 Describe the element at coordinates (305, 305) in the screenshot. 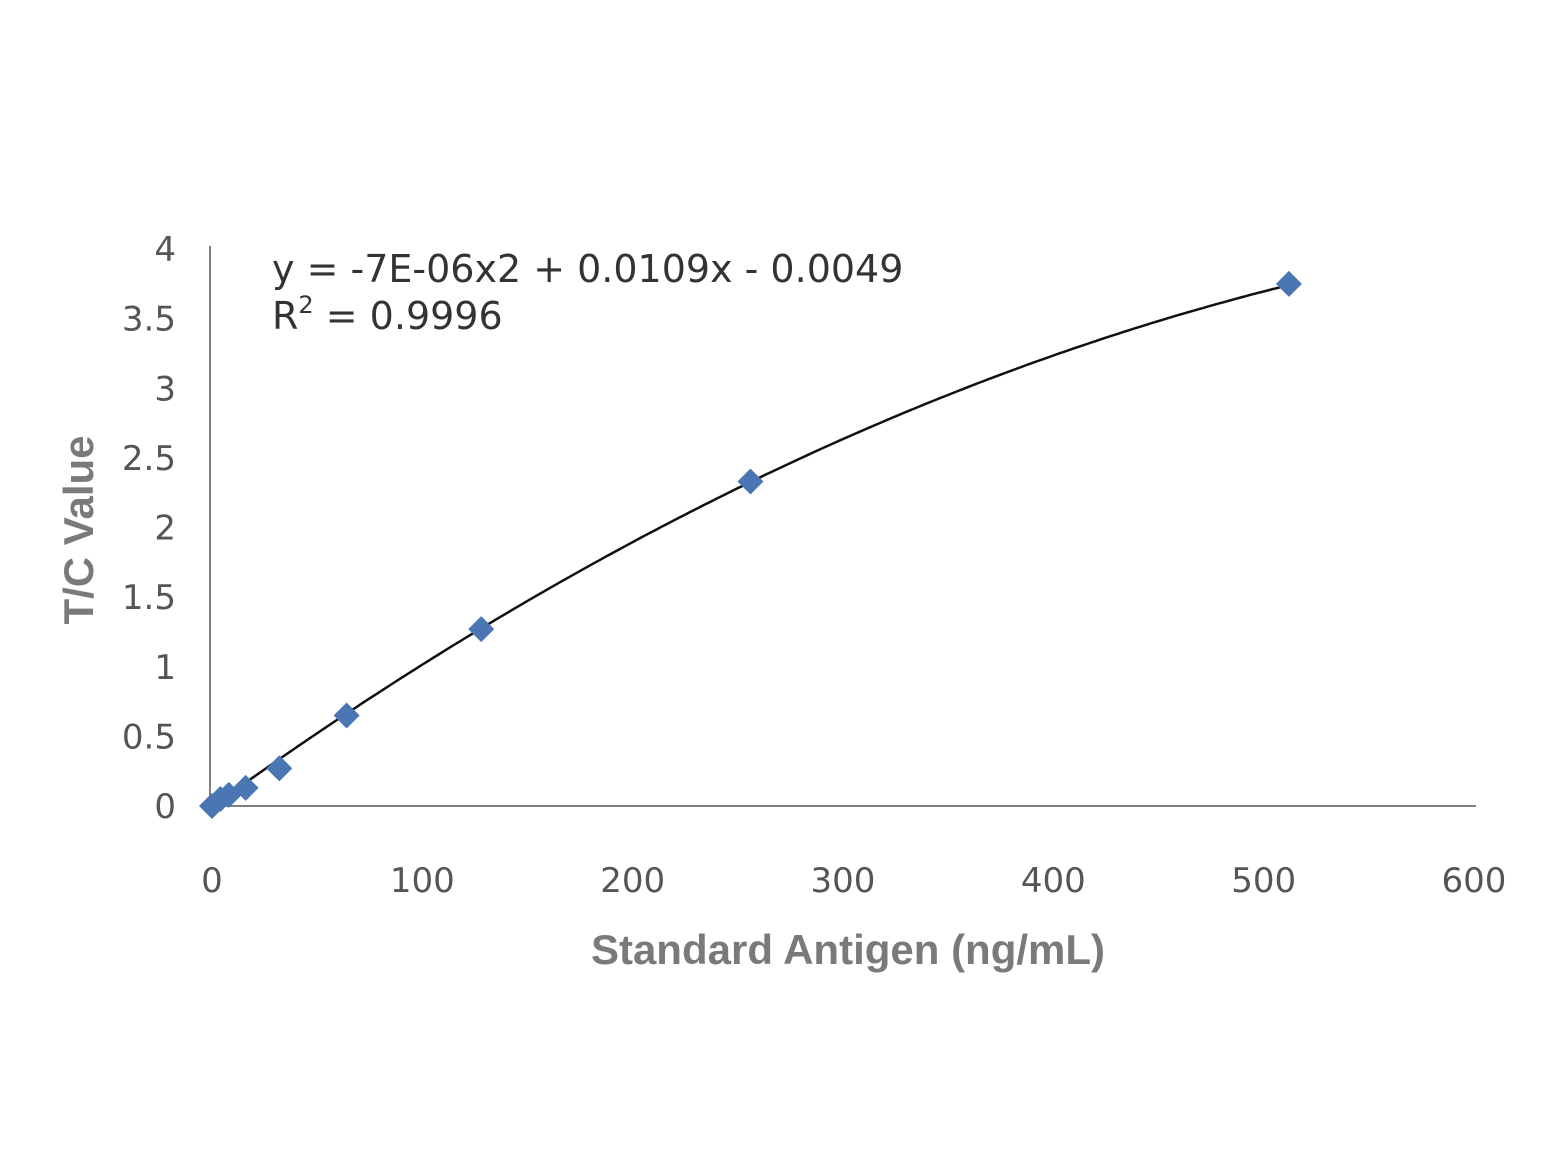

I see `r-squared-superscript: 2` at that location.